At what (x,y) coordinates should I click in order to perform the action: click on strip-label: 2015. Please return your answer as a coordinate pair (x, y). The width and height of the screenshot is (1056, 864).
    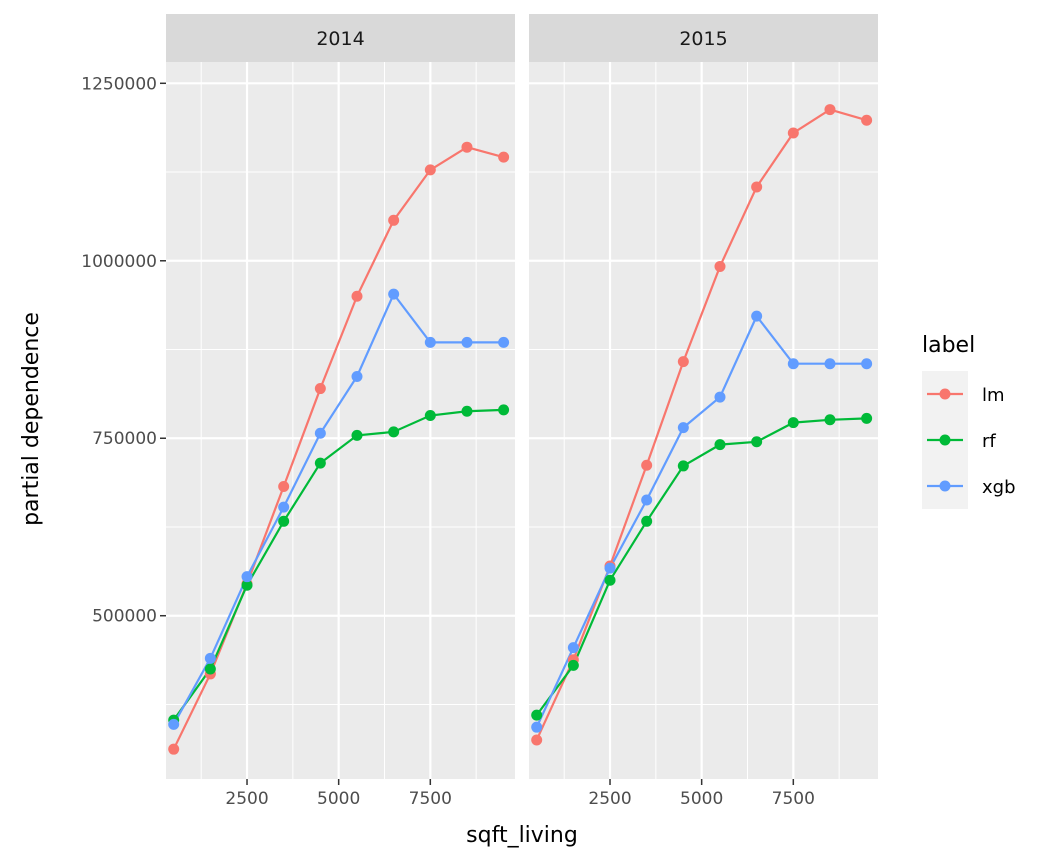
    Looking at the image, I should click on (703, 39).